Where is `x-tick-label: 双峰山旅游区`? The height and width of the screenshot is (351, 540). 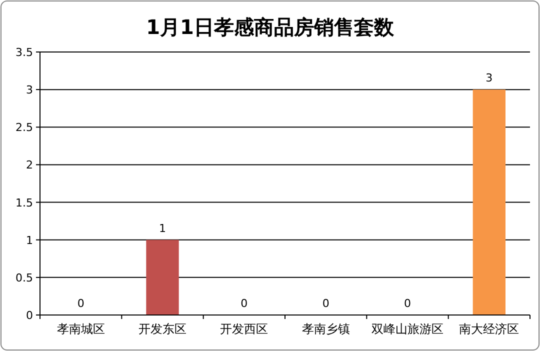 x-tick-label: 双峰山旅游区 is located at coordinates (408, 329).